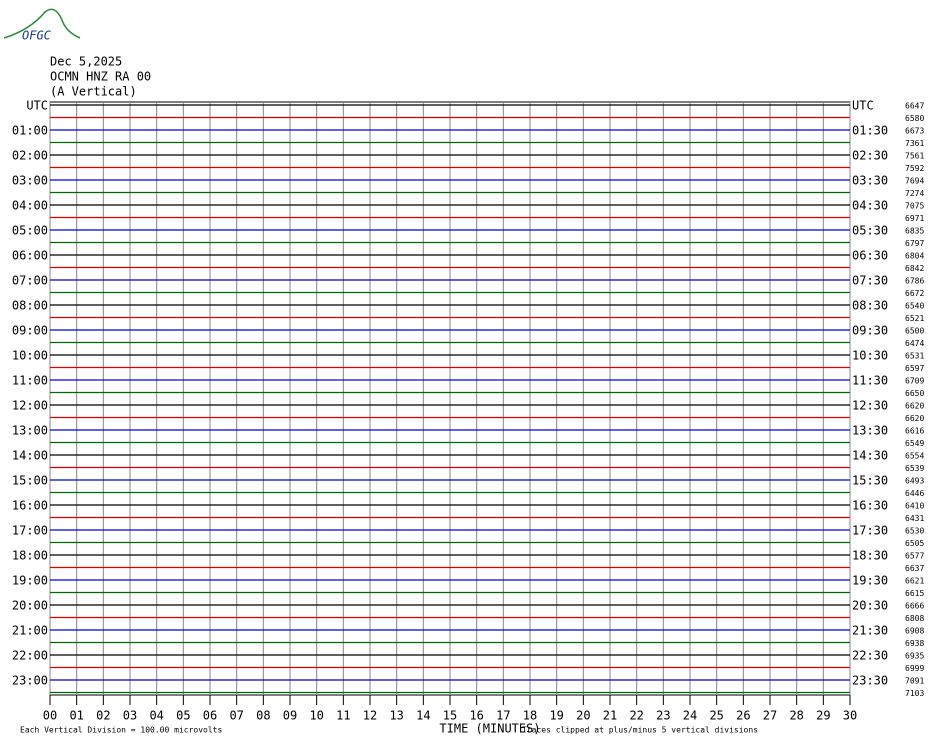 The width and height of the screenshot is (930, 744). I want to click on logo-shape, so click(42, 23).